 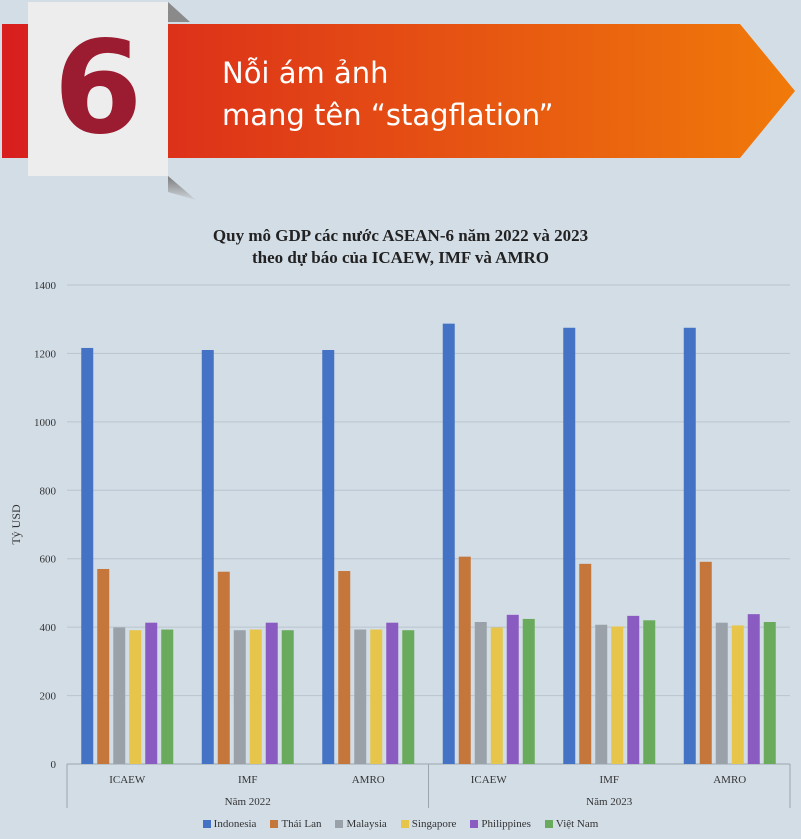 I want to click on banner-title-line2: mang tên “stagflation”, so click(x=388, y=115).